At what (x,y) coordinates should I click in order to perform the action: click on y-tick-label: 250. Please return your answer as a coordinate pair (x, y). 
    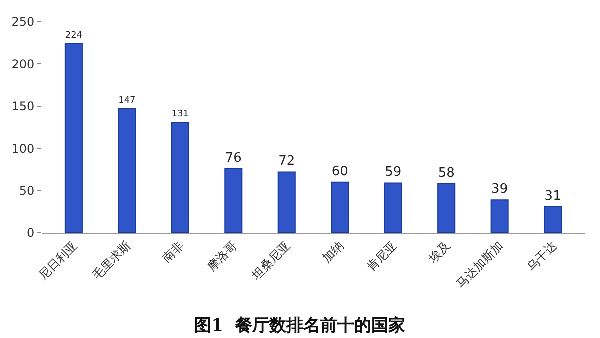
    Looking at the image, I should click on (23, 22).